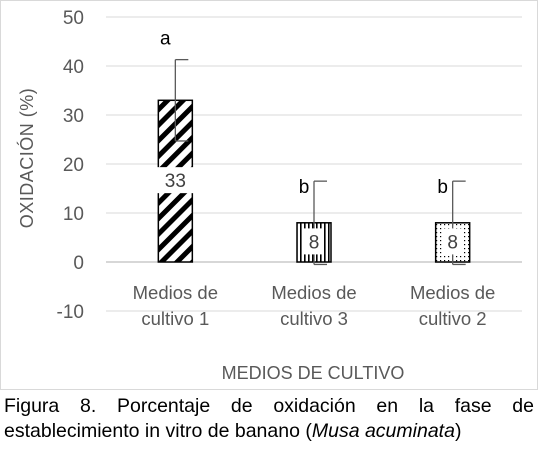 The height and width of the screenshot is (453, 540). Describe the element at coordinates (73, 116) in the screenshot. I see `y-tick-label: 30` at that location.